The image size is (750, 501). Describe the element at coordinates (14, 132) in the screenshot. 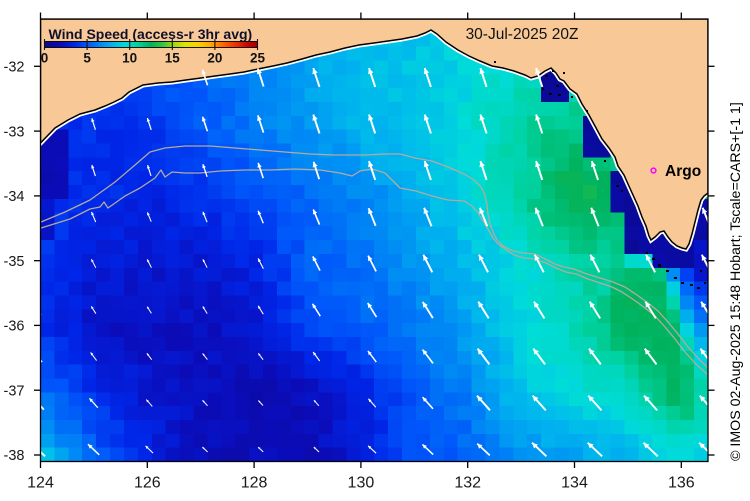

I see `svg-text: -33` at that location.